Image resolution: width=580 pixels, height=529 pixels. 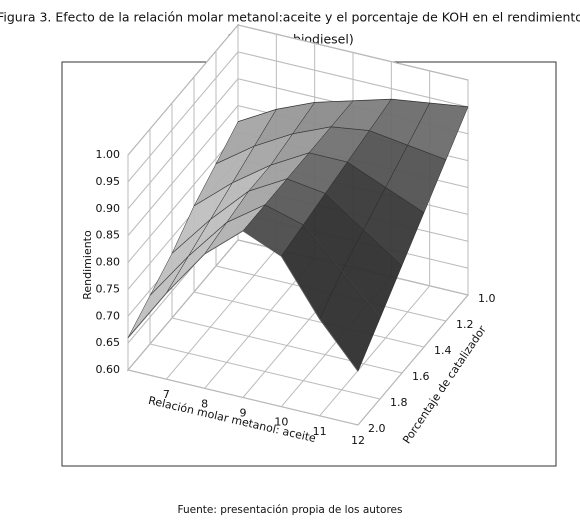 I want to click on y-tick-label: 1.4, so click(x=443, y=350).